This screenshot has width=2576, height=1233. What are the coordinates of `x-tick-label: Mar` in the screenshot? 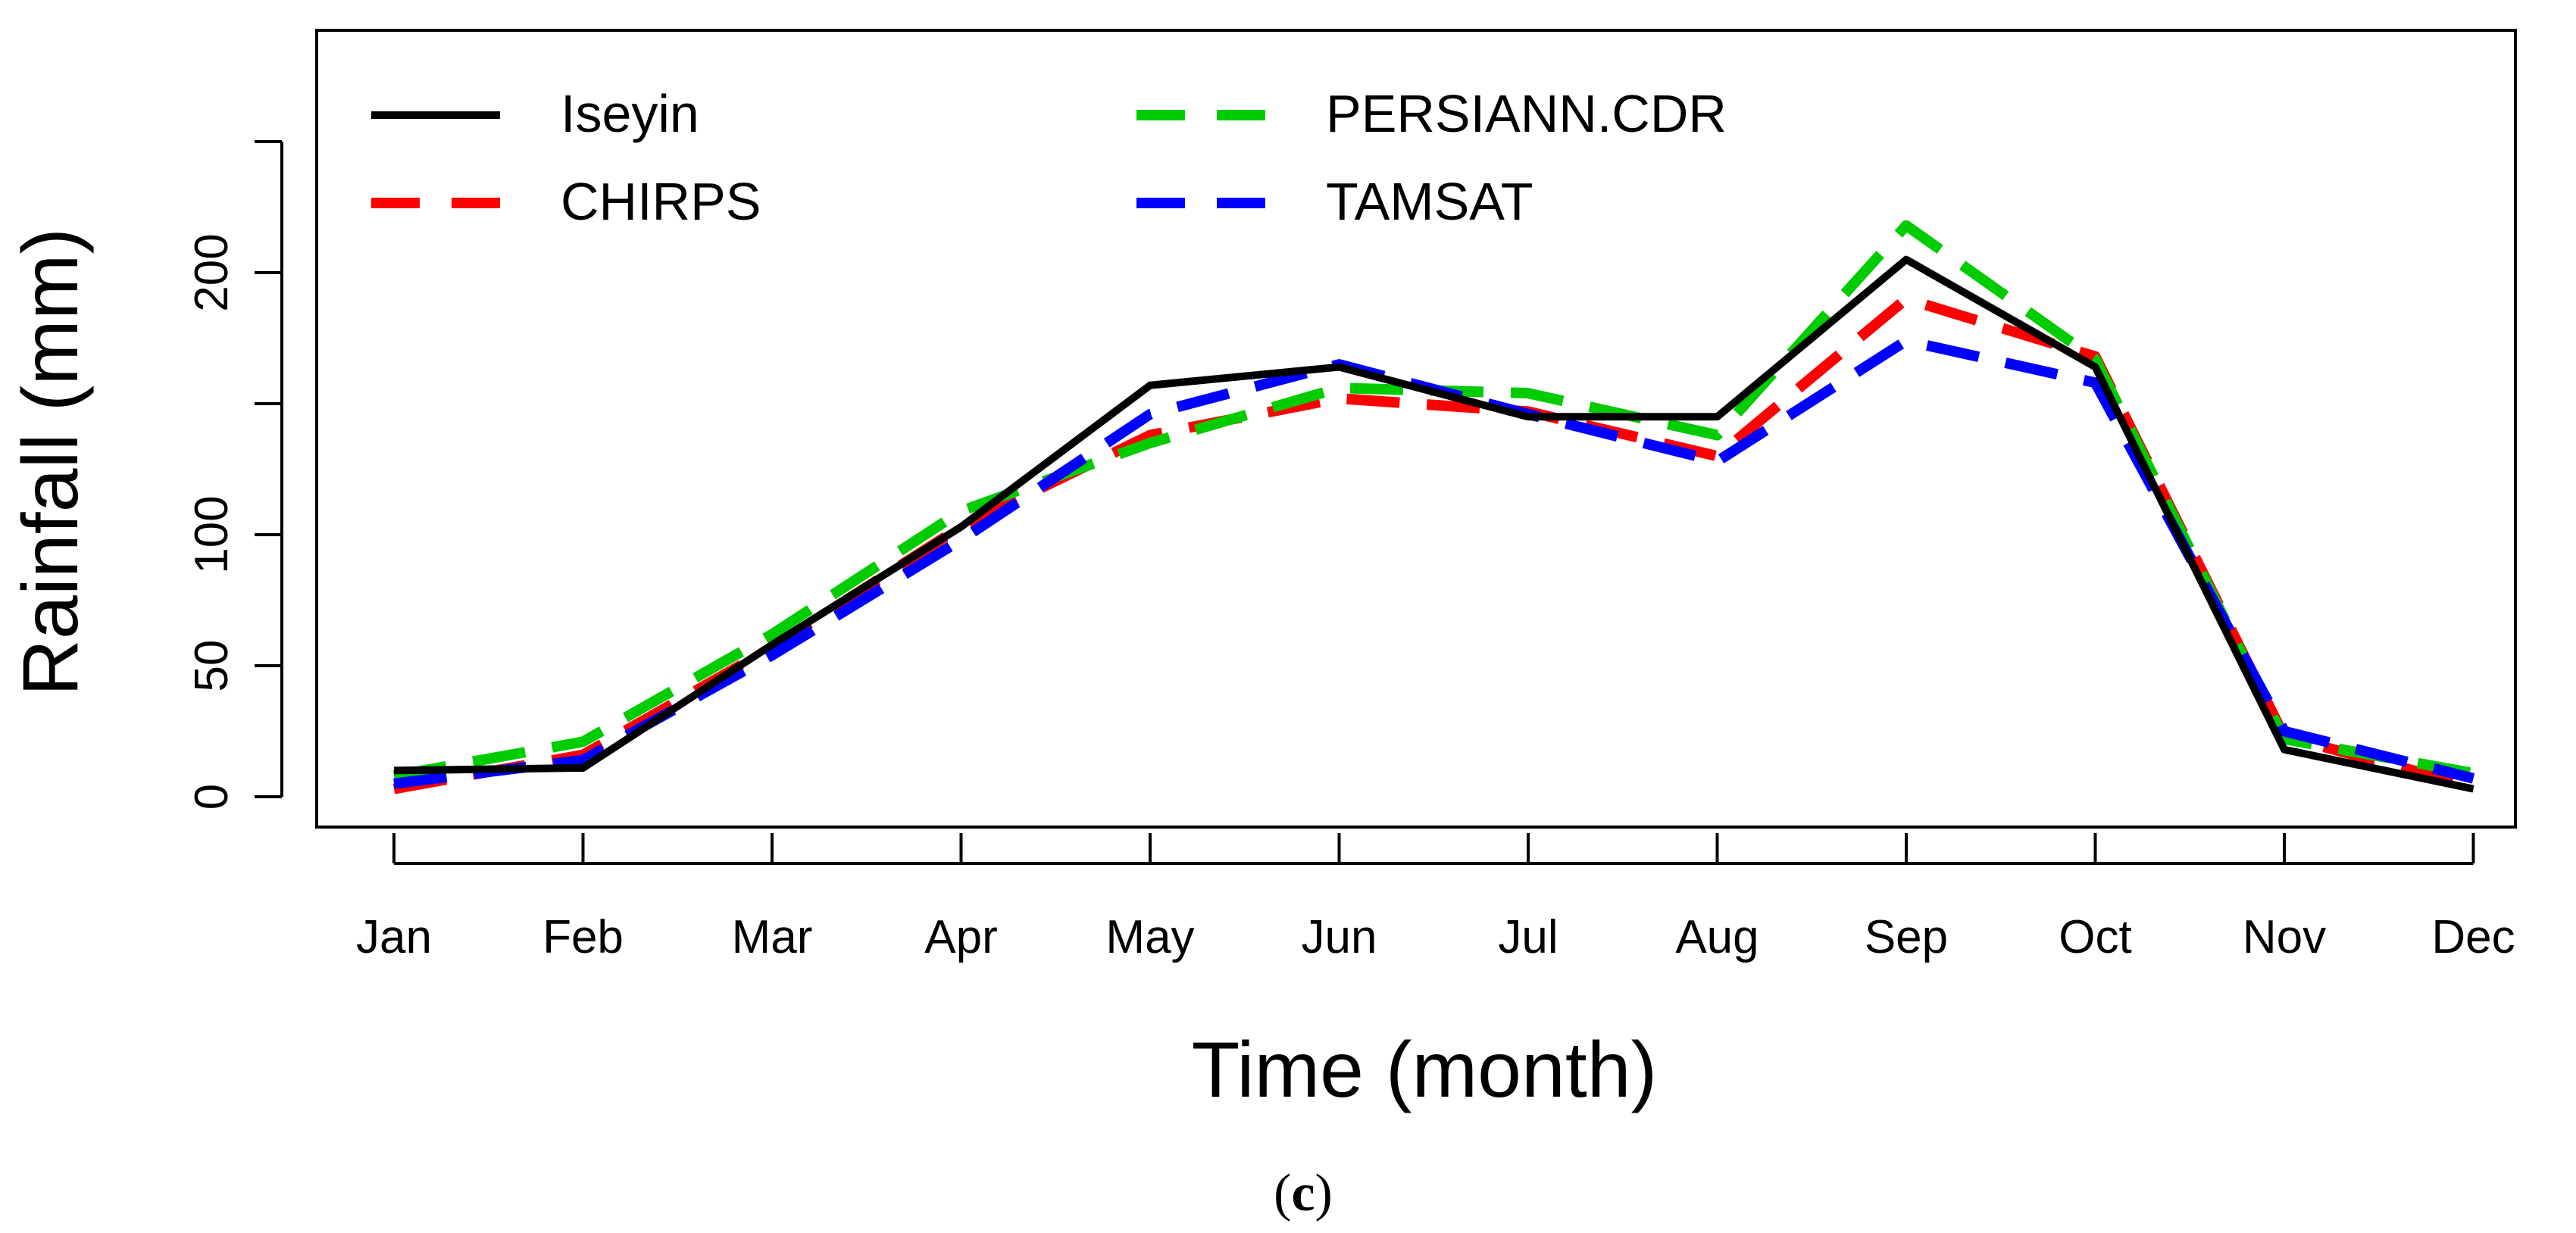 It's located at (772, 937).